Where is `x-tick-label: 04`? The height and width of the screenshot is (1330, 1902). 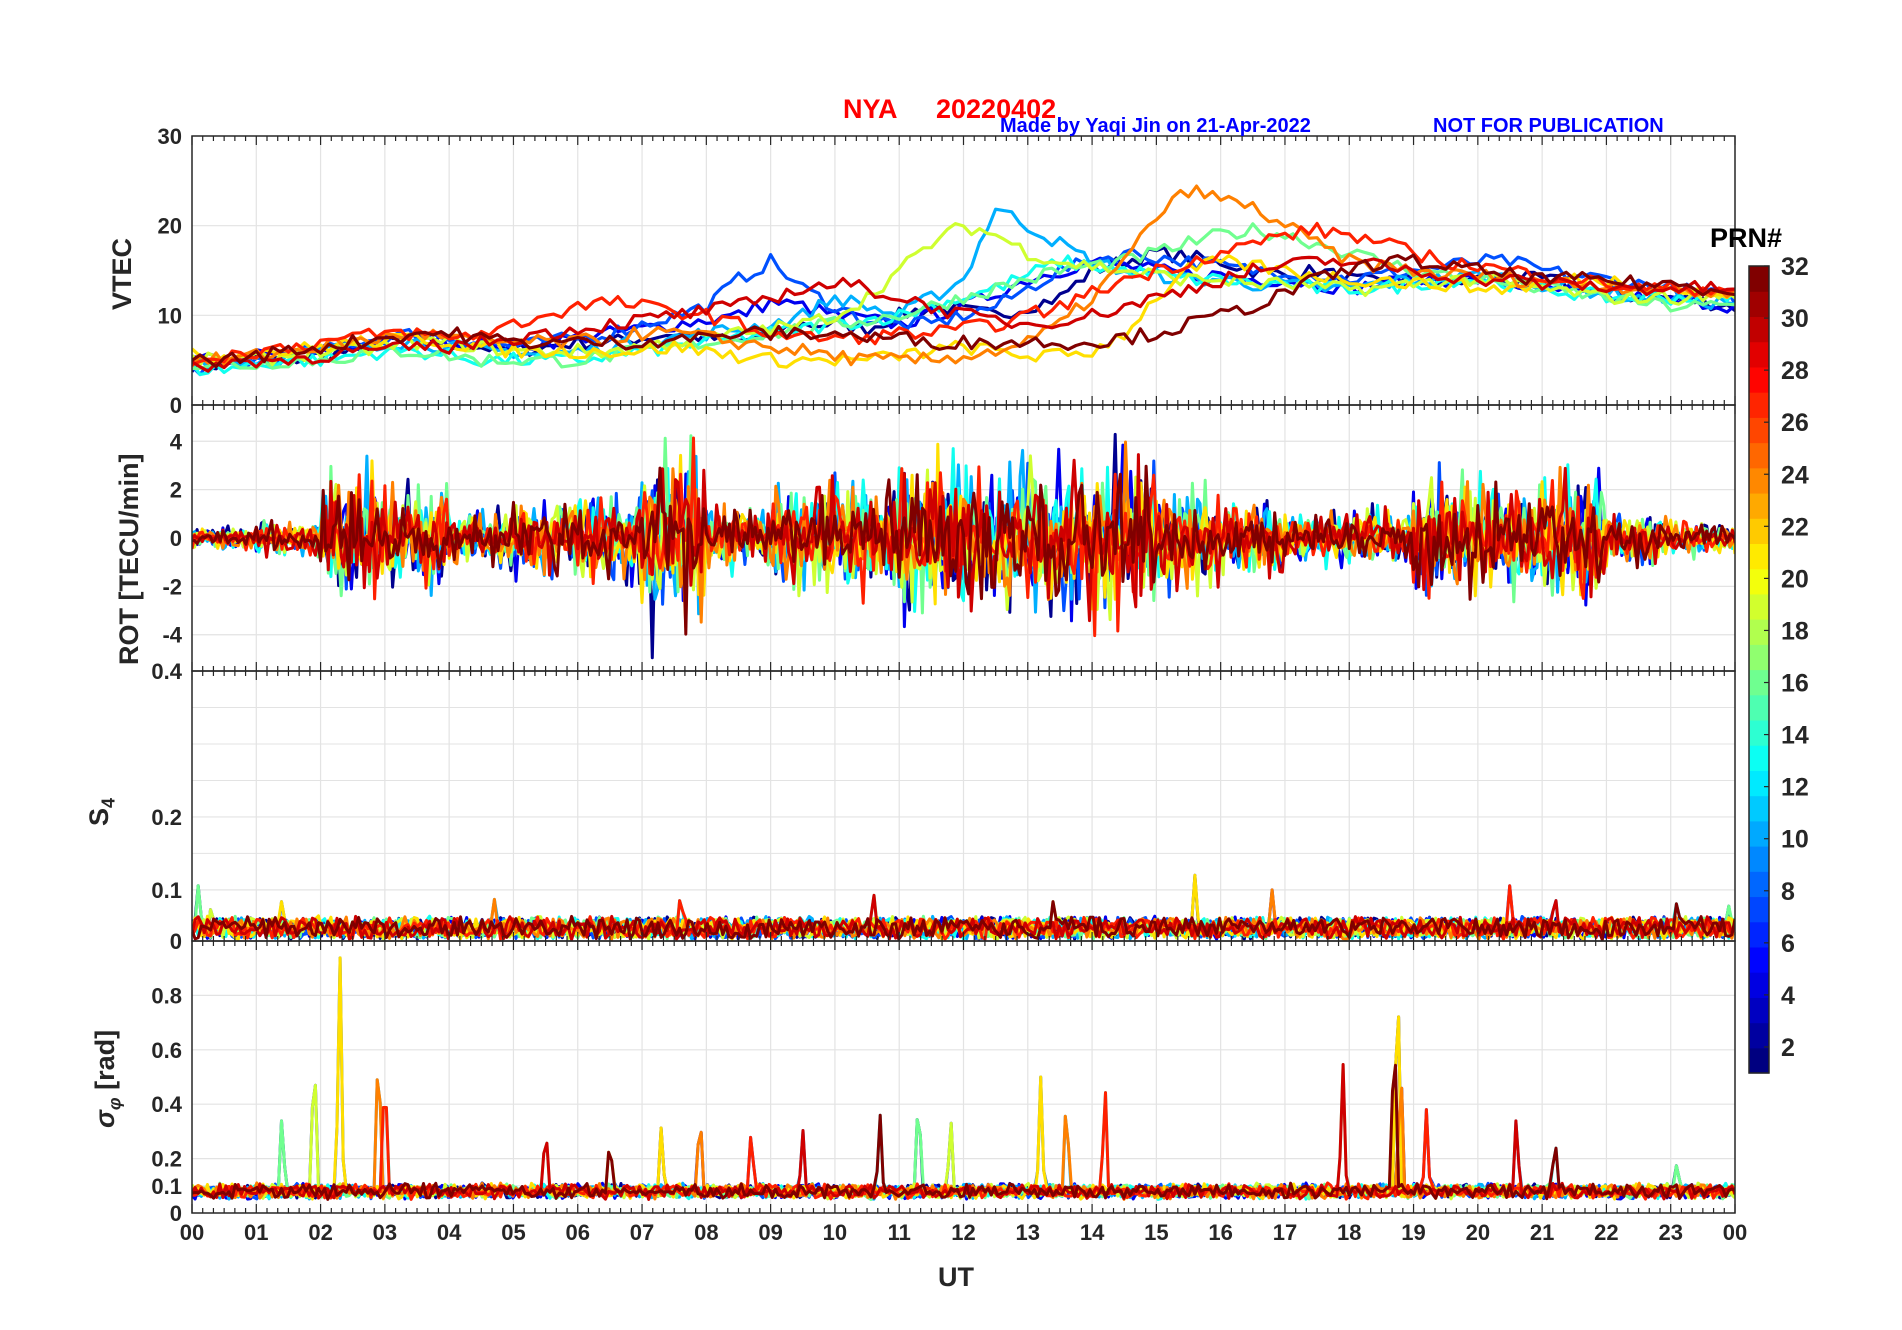
x-tick-label: 04 is located at coordinates (449, 1232).